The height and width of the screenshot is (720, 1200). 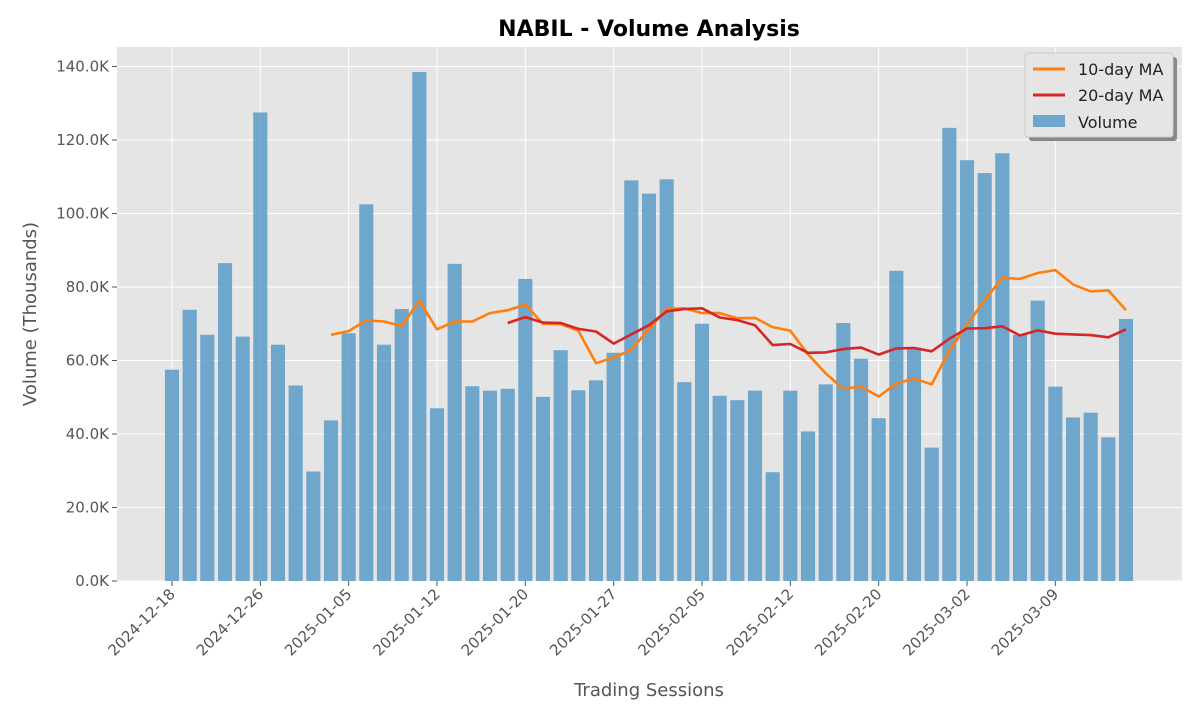 What do you see at coordinates (1108, 122) in the screenshot?
I see `legend-label-volume: Volume` at bounding box center [1108, 122].